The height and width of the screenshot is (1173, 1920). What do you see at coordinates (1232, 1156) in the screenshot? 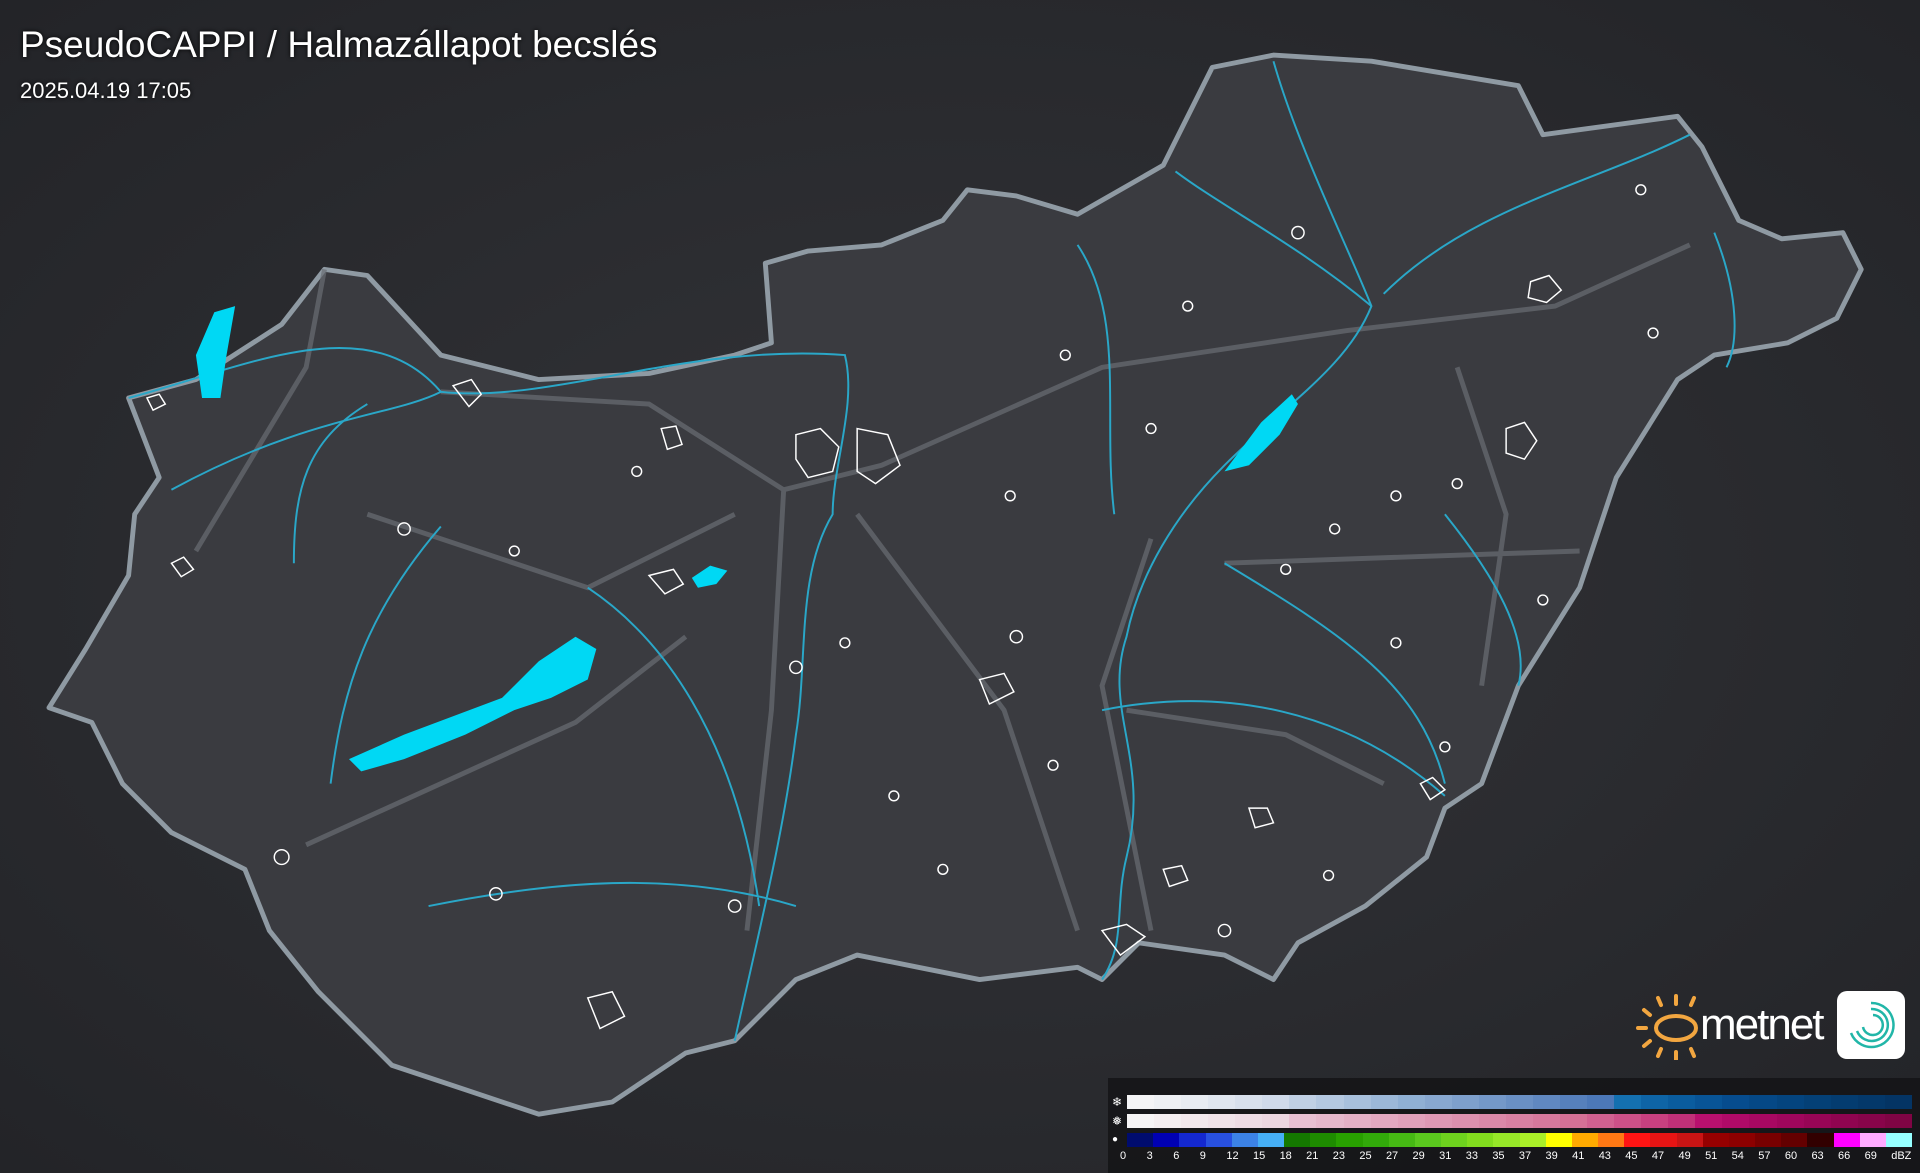
I see `scale-tick: 12` at bounding box center [1232, 1156].